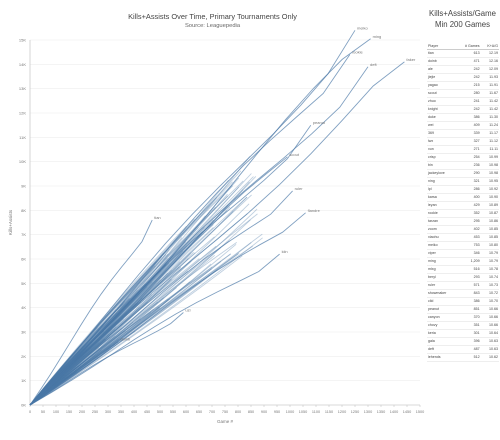  I want to click on cell-player: xiaohu, so click(442, 237).